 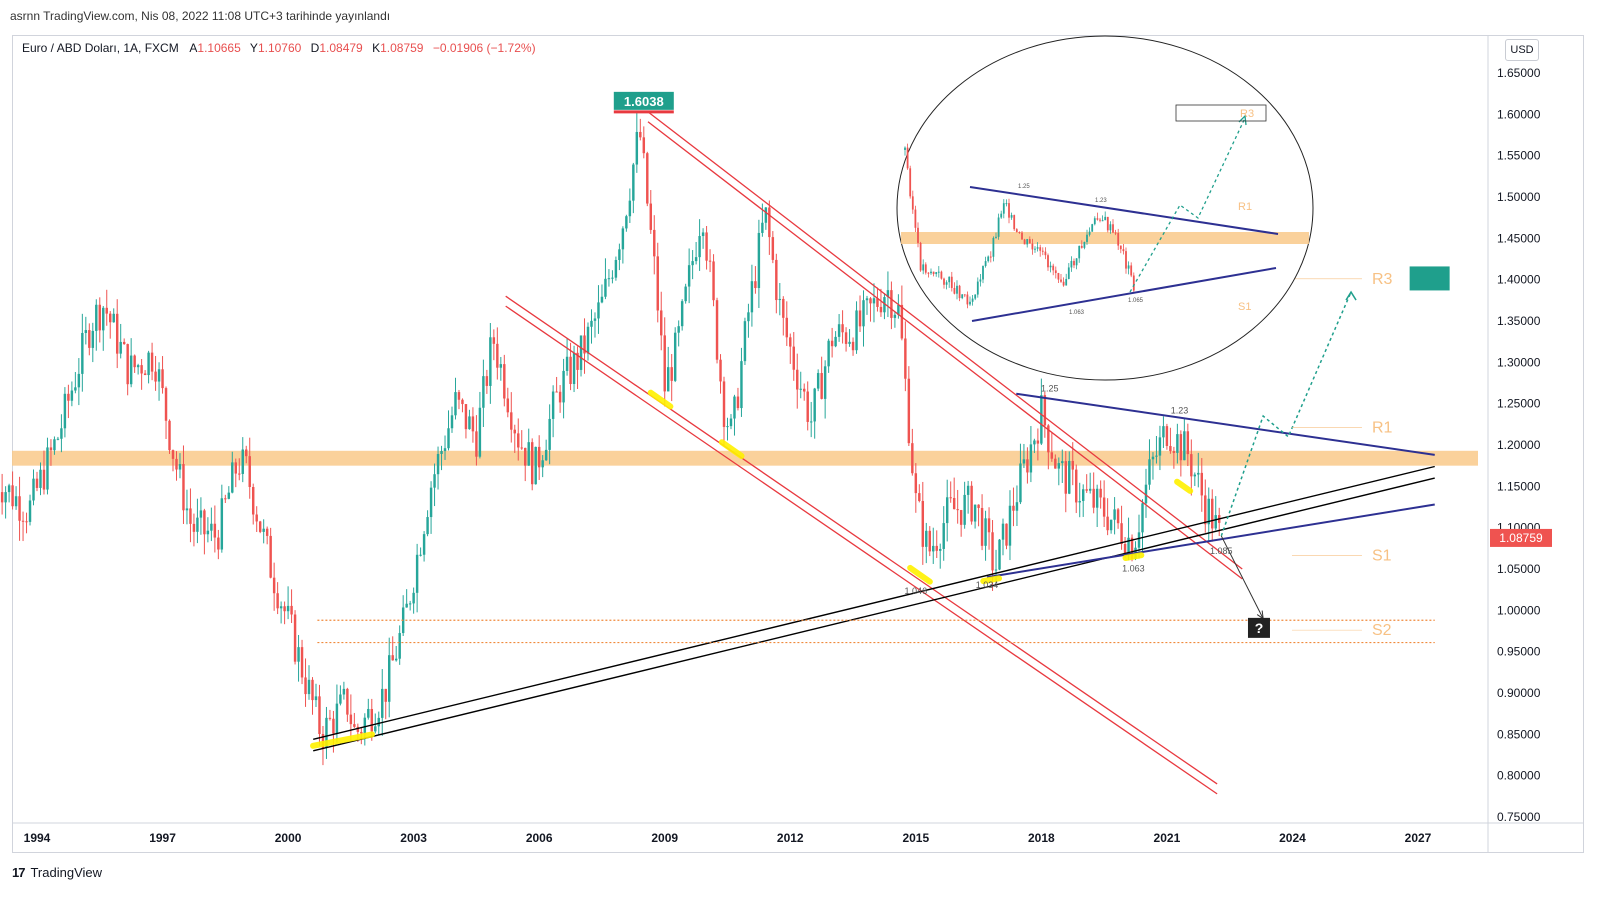 I want to click on close-label: K, so click(x=376, y=48).